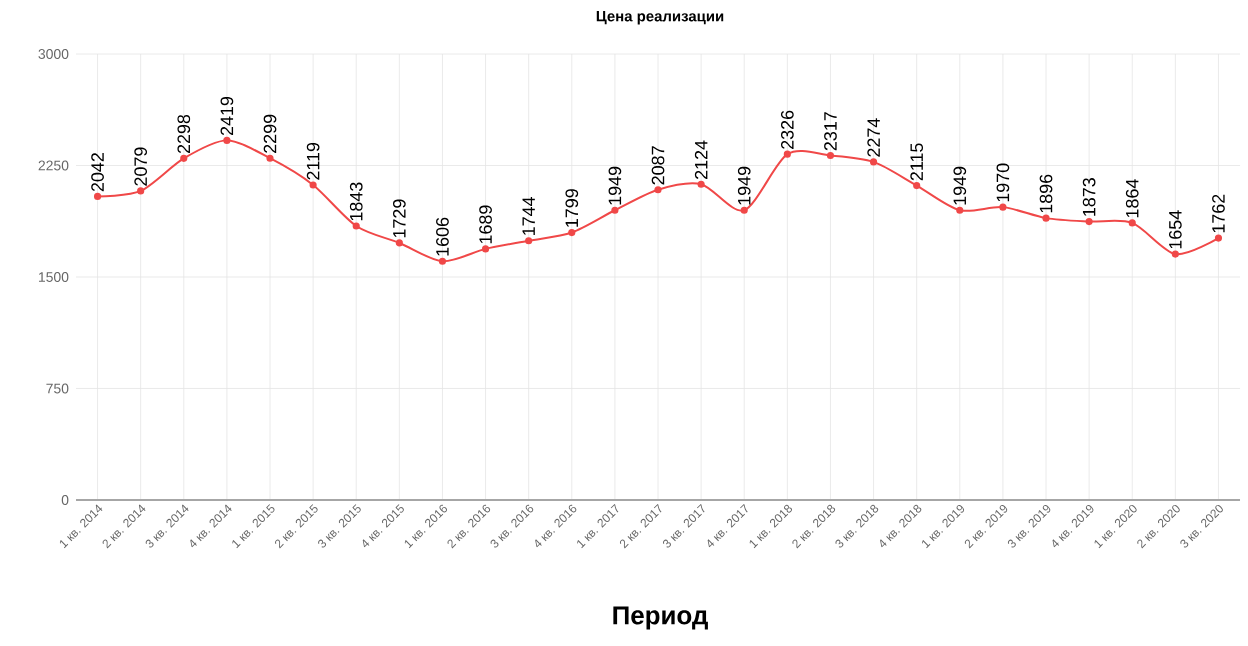 The width and height of the screenshot is (1248, 646). I want to click on data-label: 2042, so click(97, 172).